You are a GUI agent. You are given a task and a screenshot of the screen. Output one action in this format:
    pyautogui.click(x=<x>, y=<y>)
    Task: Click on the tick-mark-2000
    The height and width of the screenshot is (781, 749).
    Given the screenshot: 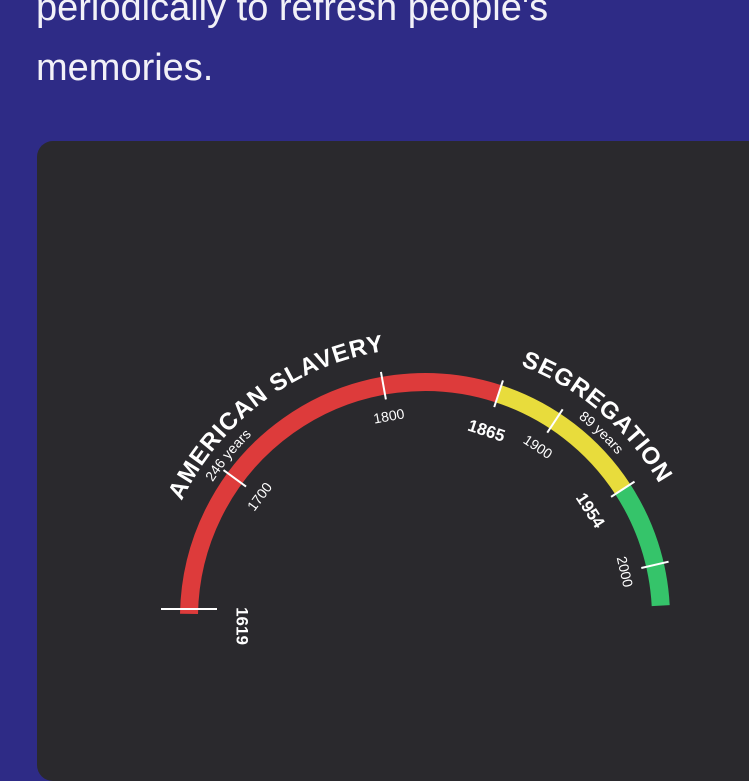 What is the action you would take?
    pyautogui.click(x=655, y=564)
    